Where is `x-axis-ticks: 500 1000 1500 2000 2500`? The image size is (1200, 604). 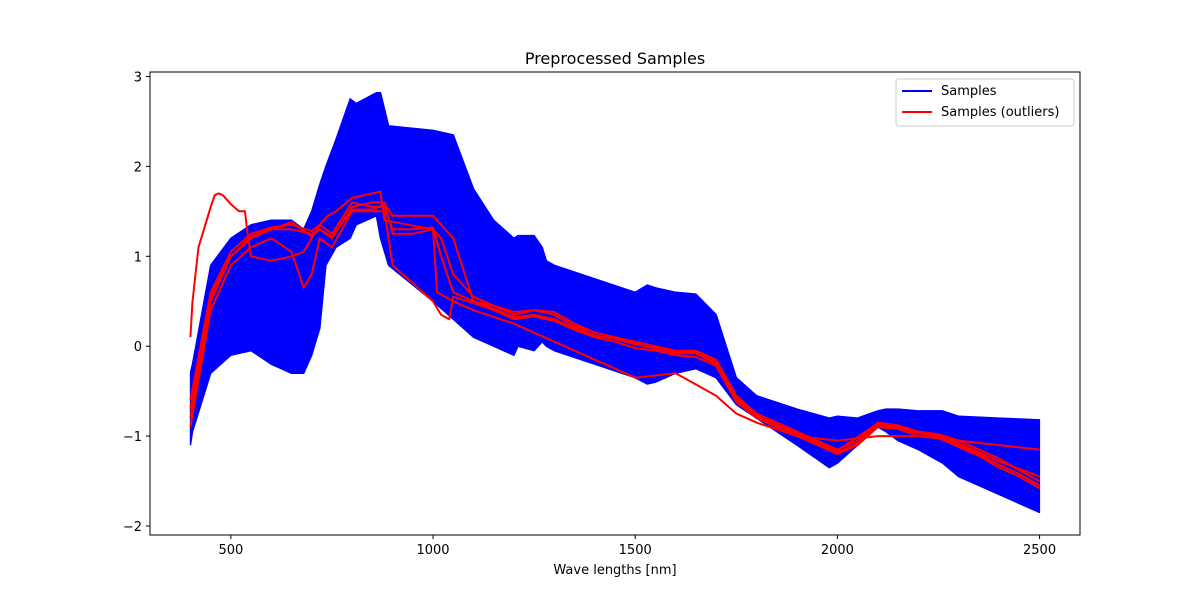 x-axis-ticks: 500 1000 1500 2000 2500 is located at coordinates (637, 546).